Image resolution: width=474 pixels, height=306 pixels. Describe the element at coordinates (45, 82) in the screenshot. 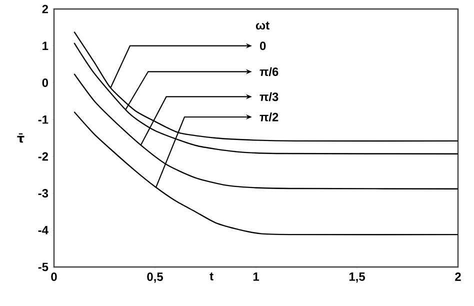

I see `y-tick-label: 0` at that location.